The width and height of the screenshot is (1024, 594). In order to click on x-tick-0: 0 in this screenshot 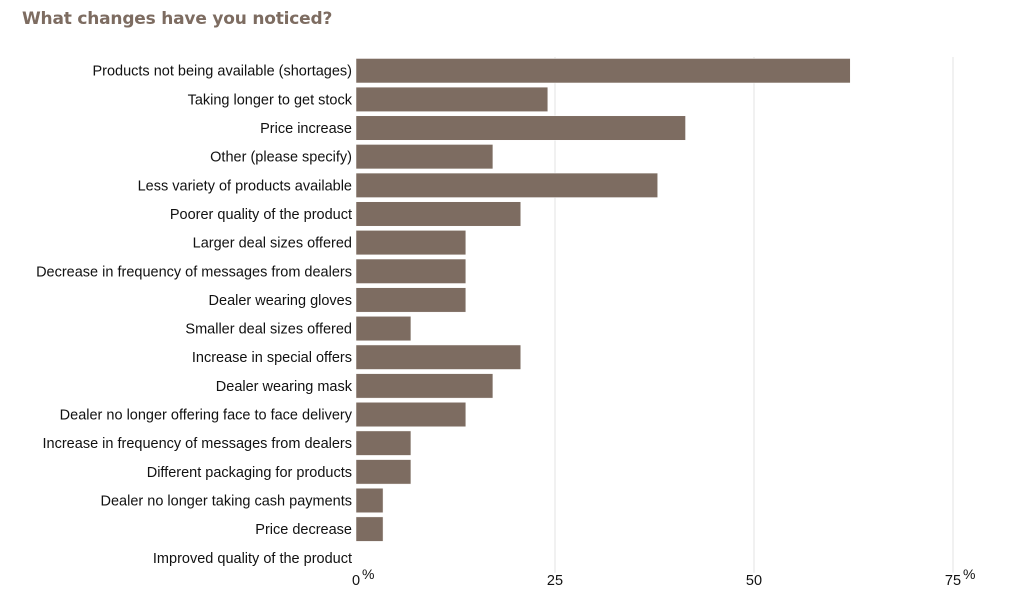, I will do `click(356, 581)`.